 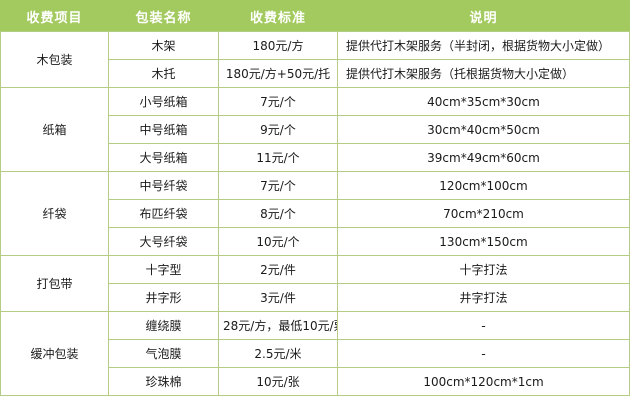 What do you see at coordinates (163, 101) in the screenshot?
I see `package-name-cell: 小号纸箱` at bounding box center [163, 101].